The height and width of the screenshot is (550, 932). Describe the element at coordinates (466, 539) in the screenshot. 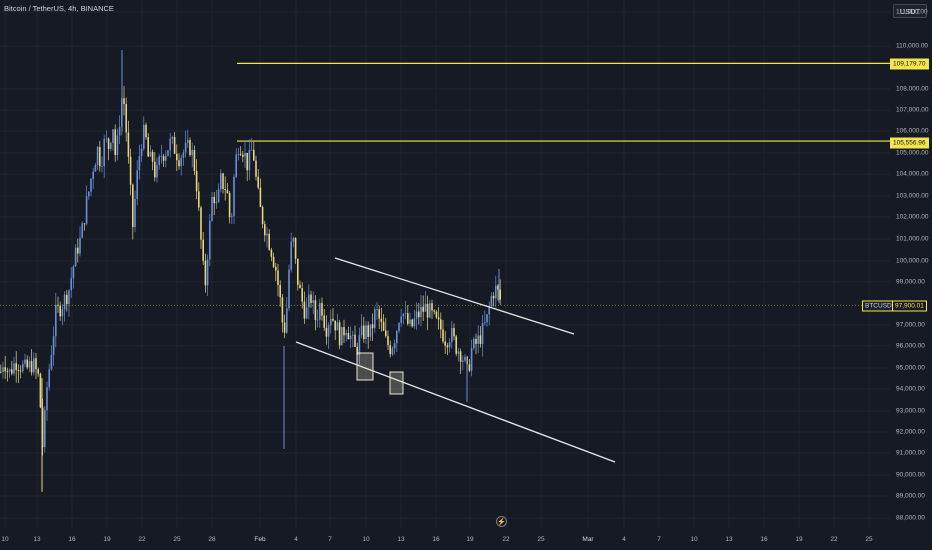

I see `time-axis` at that location.